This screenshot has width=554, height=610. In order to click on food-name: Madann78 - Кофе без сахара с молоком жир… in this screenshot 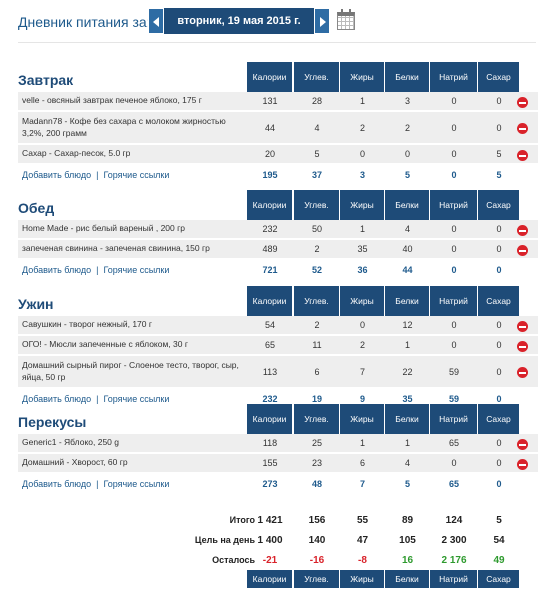, I will do `click(134, 127)`.